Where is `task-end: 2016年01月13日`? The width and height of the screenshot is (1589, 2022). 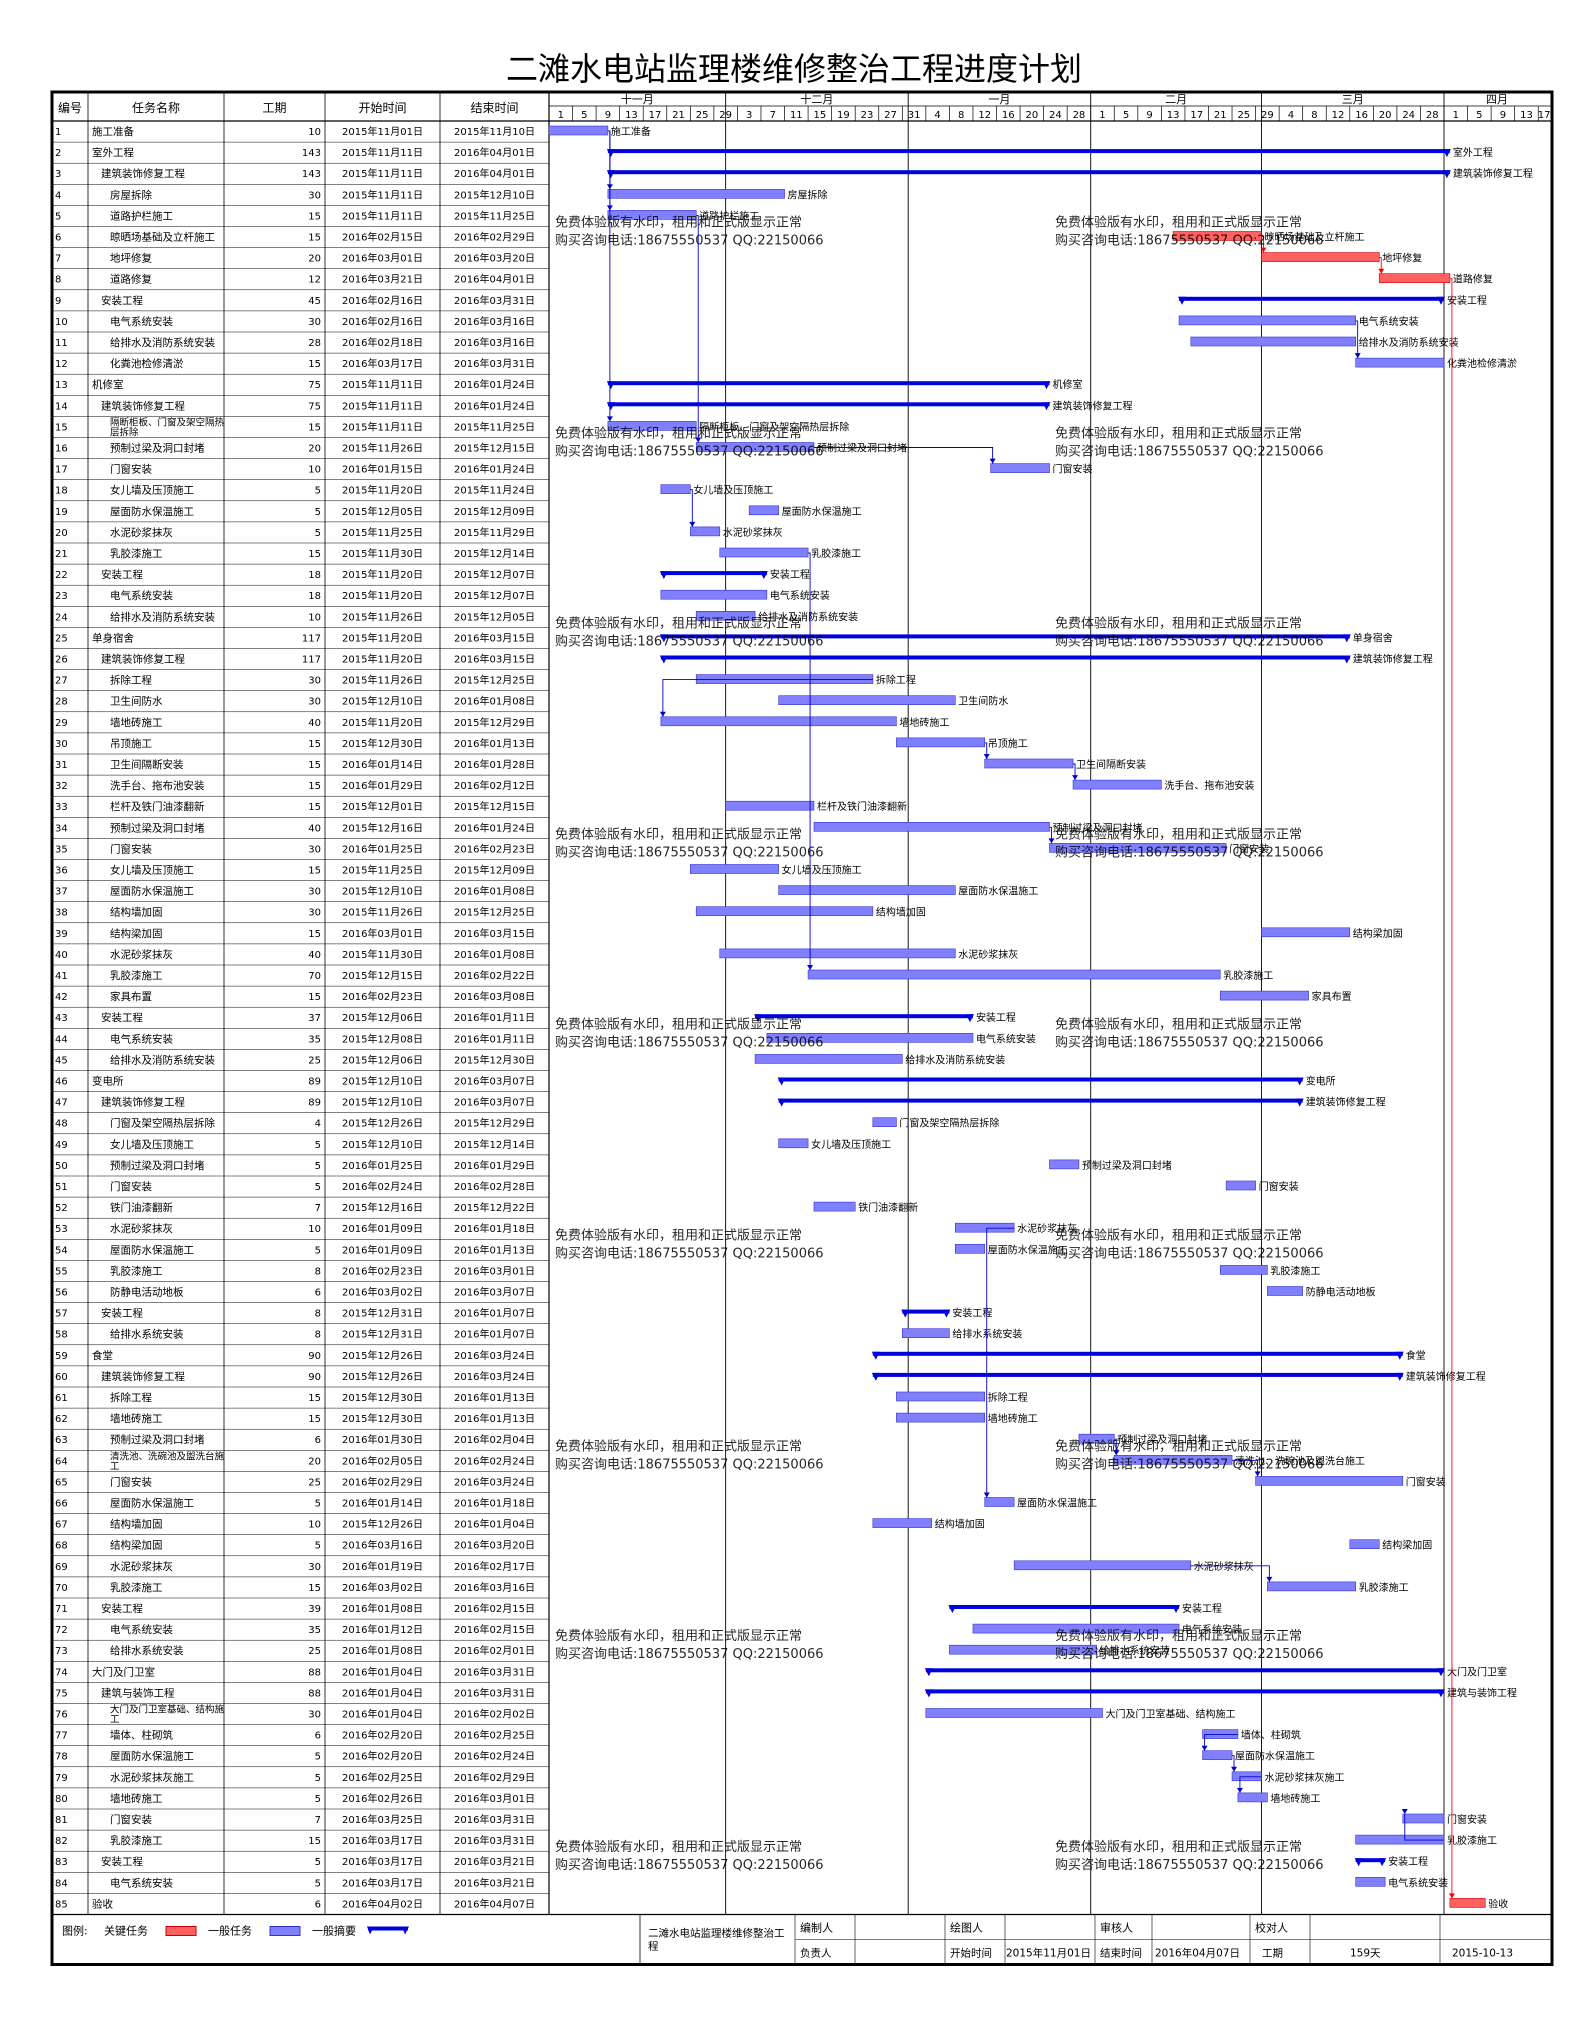 task-end: 2016年01月13日 is located at coordinates (494, 1397).